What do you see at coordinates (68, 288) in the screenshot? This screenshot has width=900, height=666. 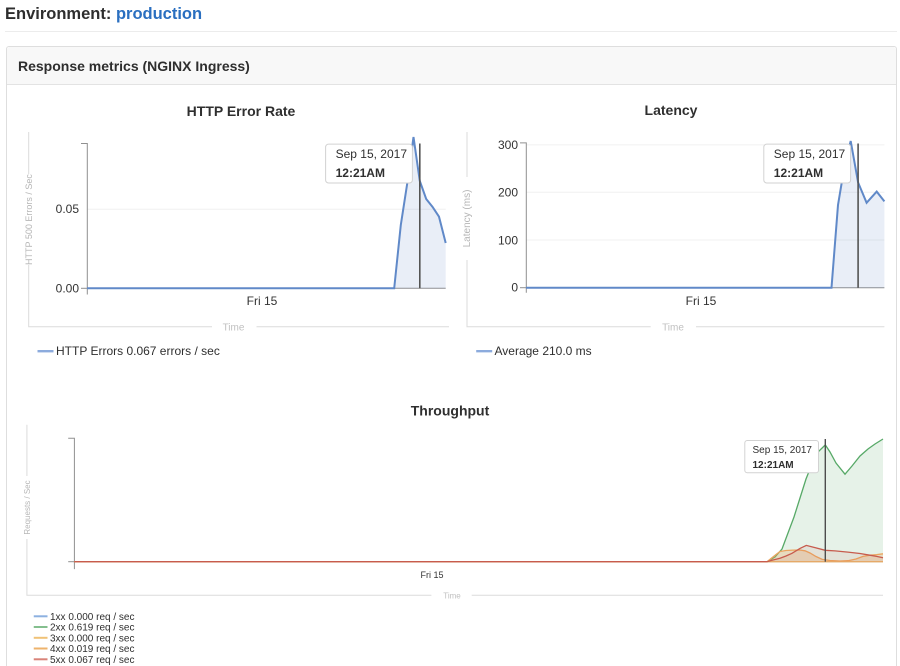 I see `svg-text: 0.00` at bounding box center [68, 288].